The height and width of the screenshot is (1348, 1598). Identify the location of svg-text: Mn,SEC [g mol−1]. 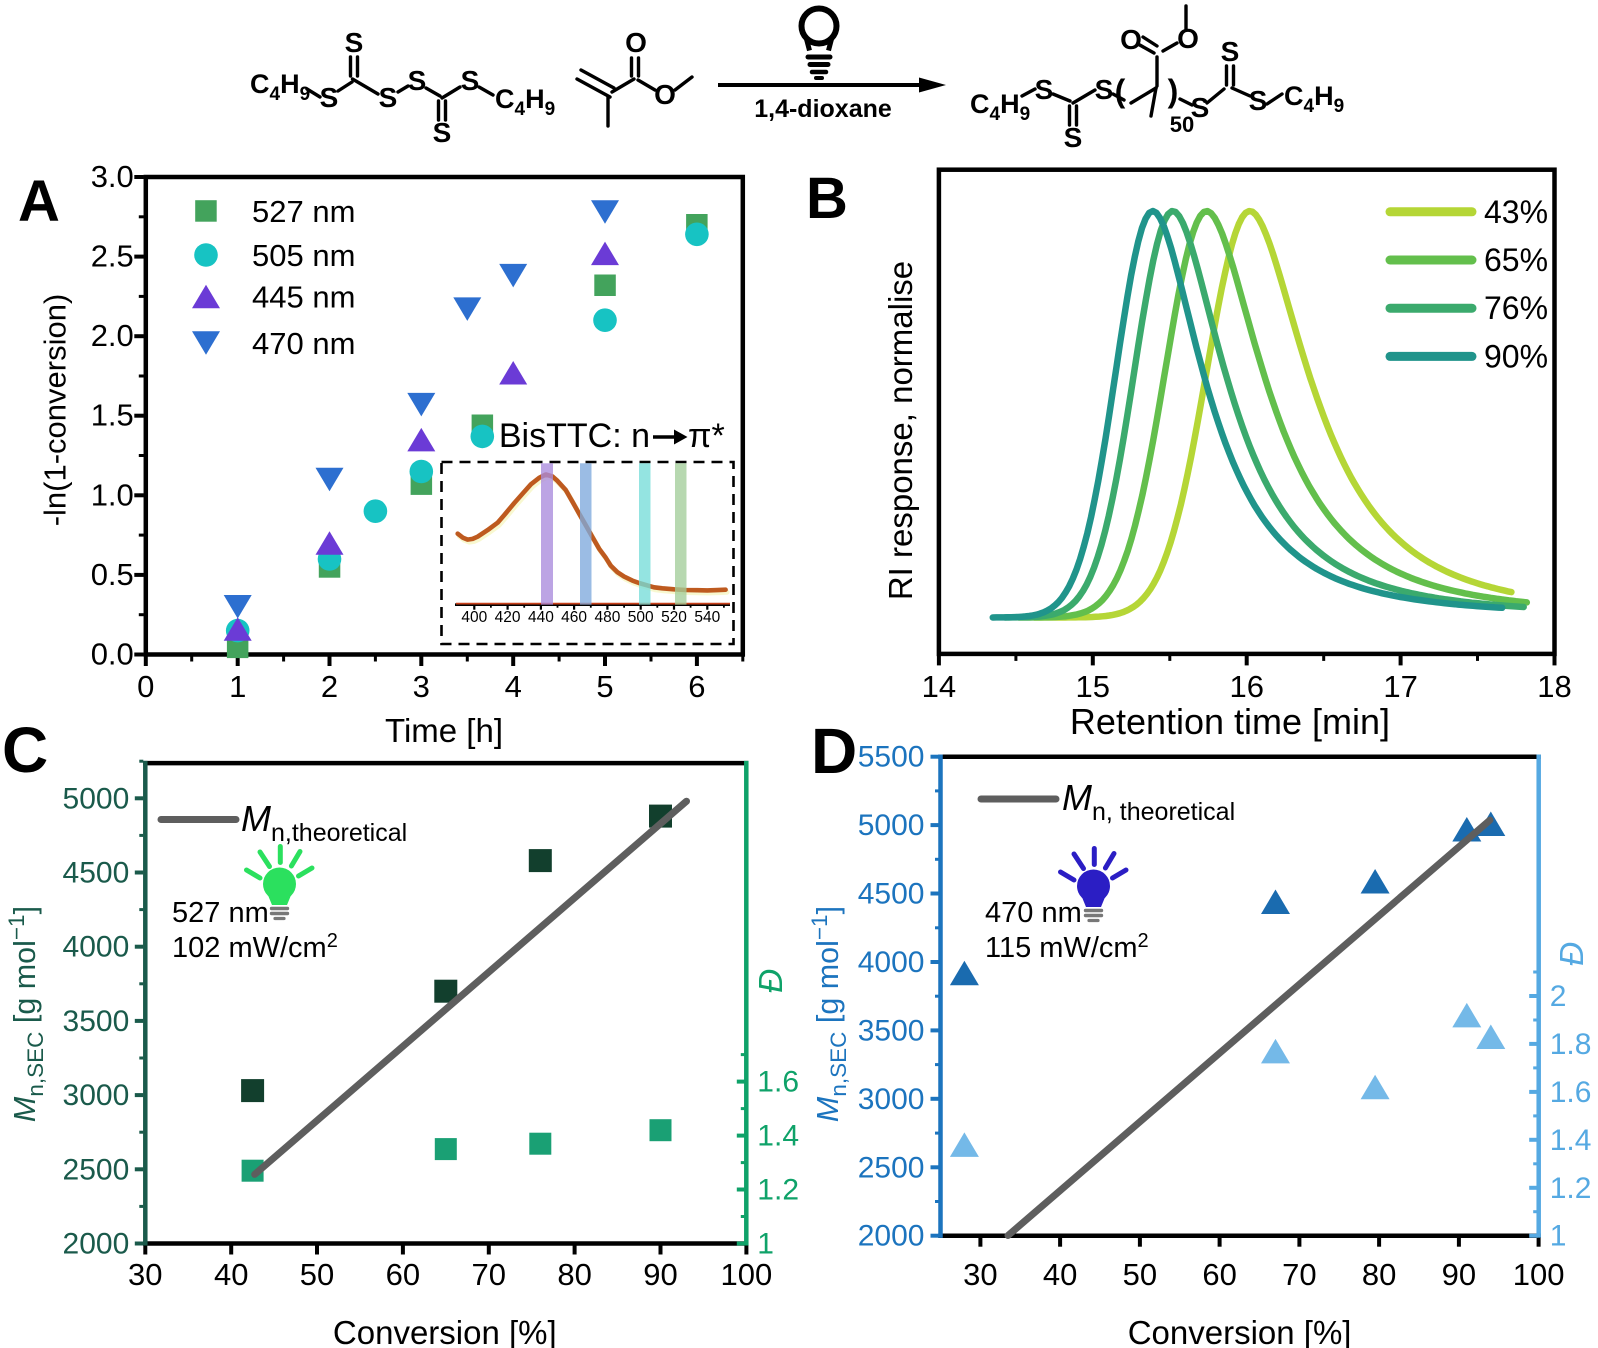
(829, 1014).